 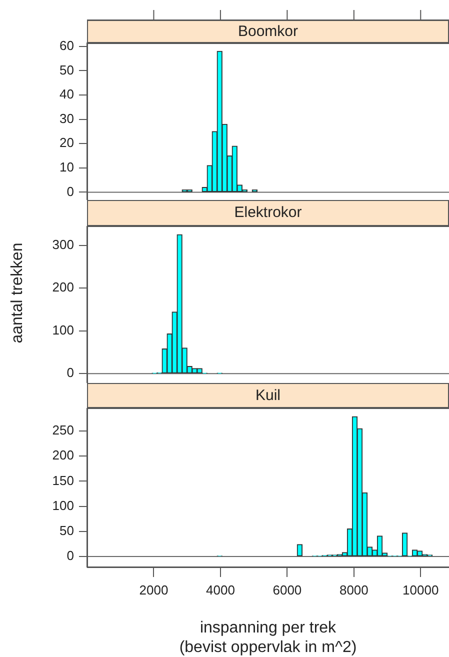 I want to click on y-tick-label: 10, so click(x=67, y=167).